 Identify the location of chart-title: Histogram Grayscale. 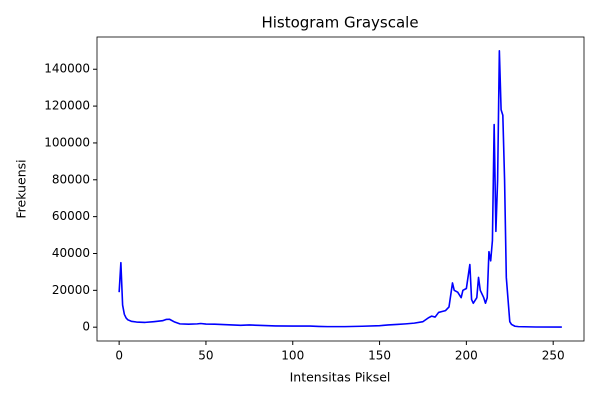
(339, 23).